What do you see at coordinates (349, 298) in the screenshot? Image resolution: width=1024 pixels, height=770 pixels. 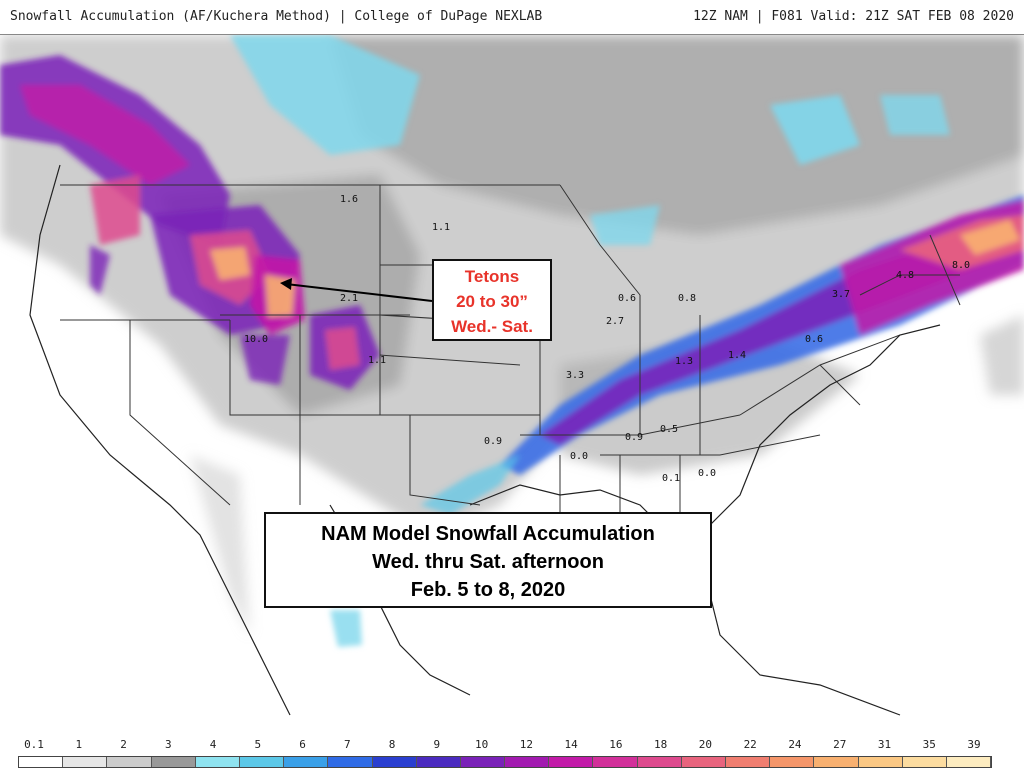 I see `map-value: 2.1` at bounding box center [349, 298].